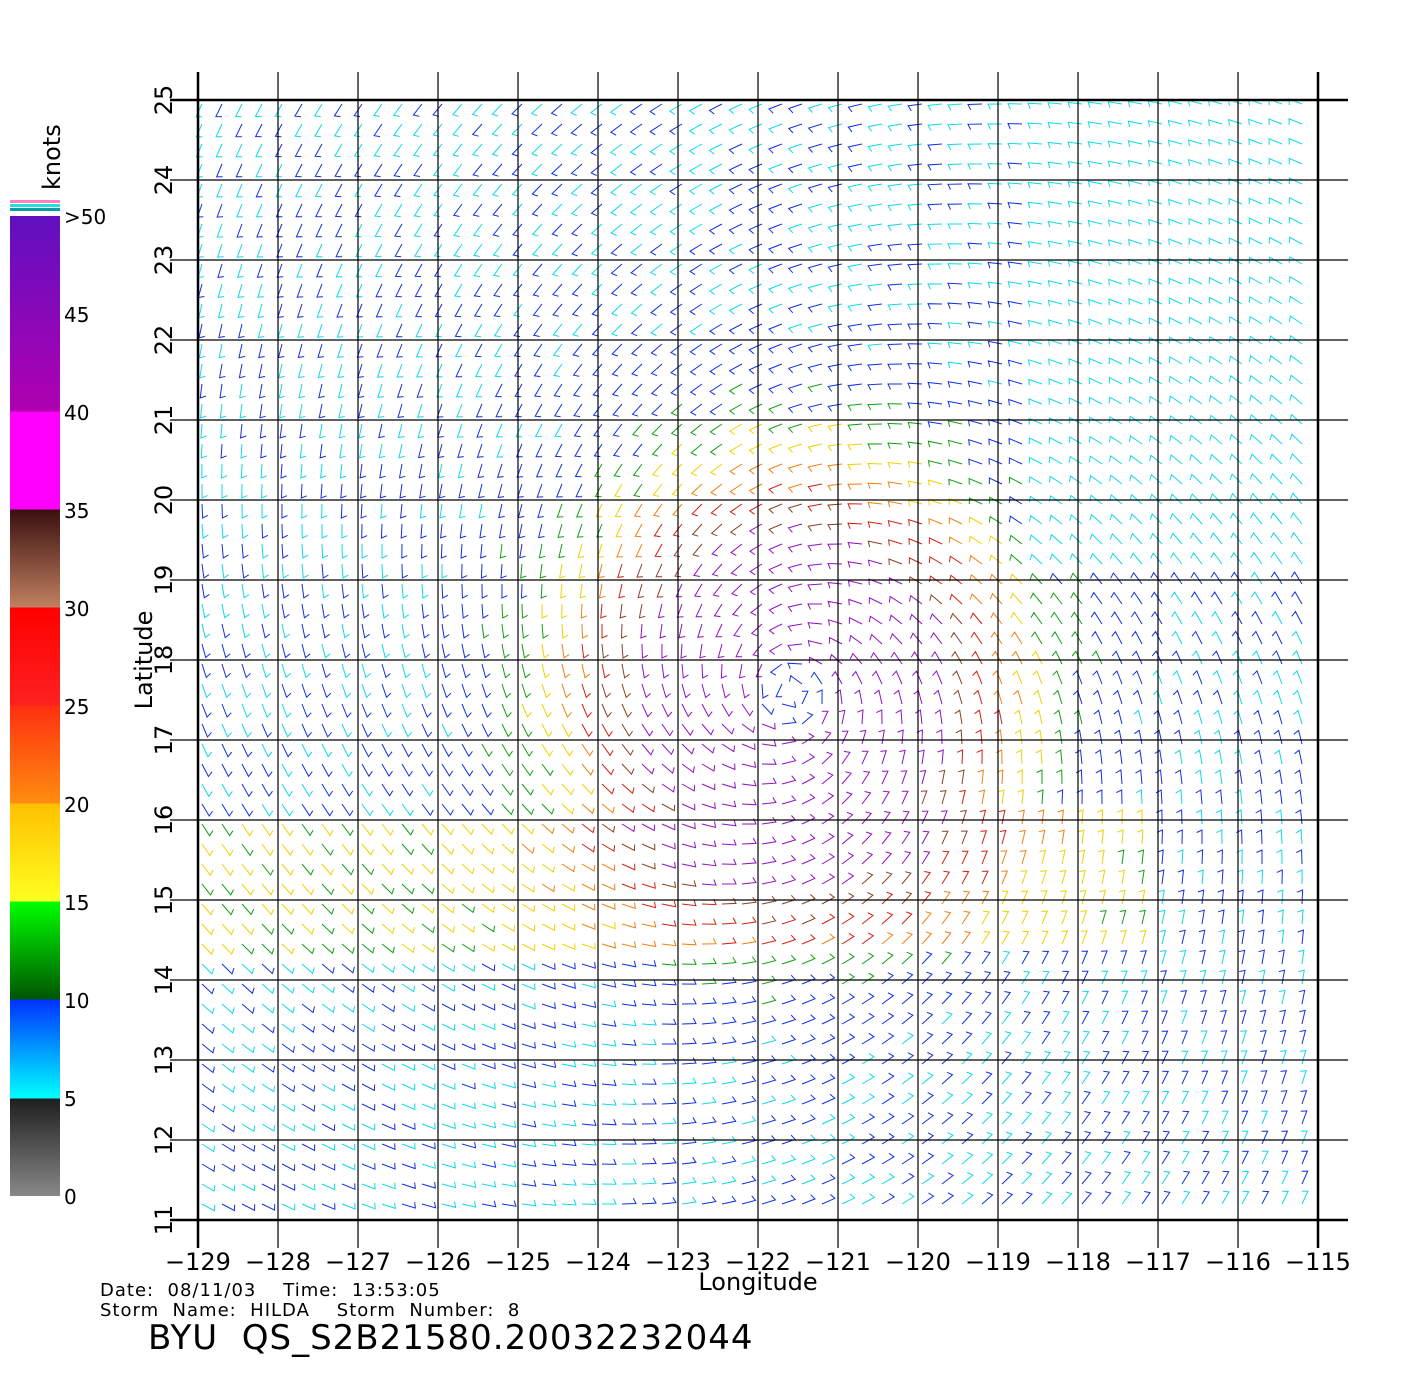  I want to click on colorbar-labels: 0 5 10 15 20 25 30 35 40 45 >50, so click(85, 707).